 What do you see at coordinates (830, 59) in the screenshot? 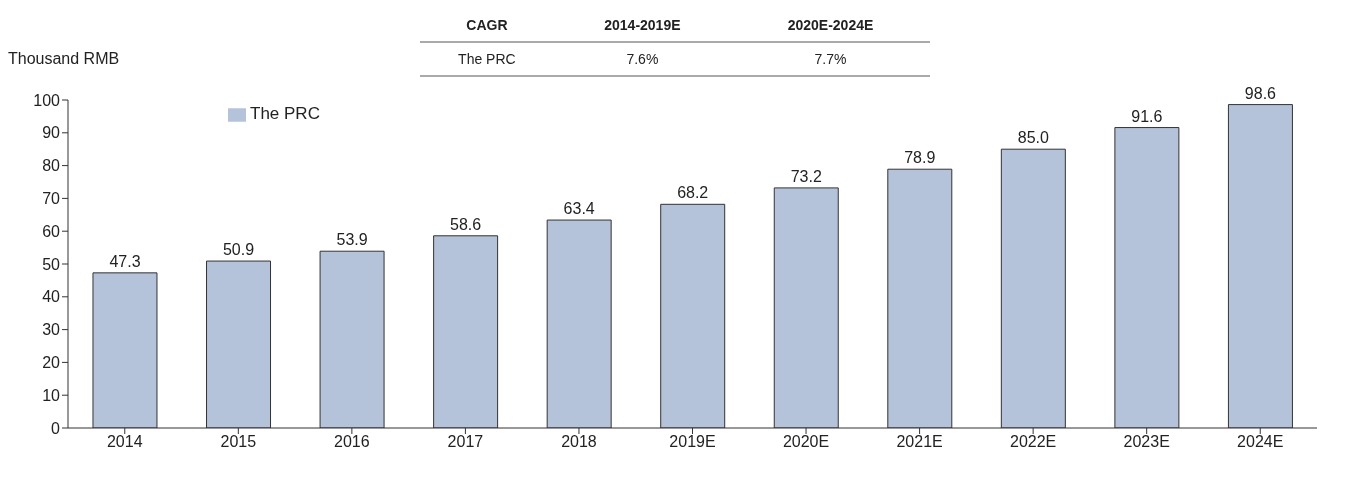
I see `text: 7.7%` at bounding box center [830, 59].